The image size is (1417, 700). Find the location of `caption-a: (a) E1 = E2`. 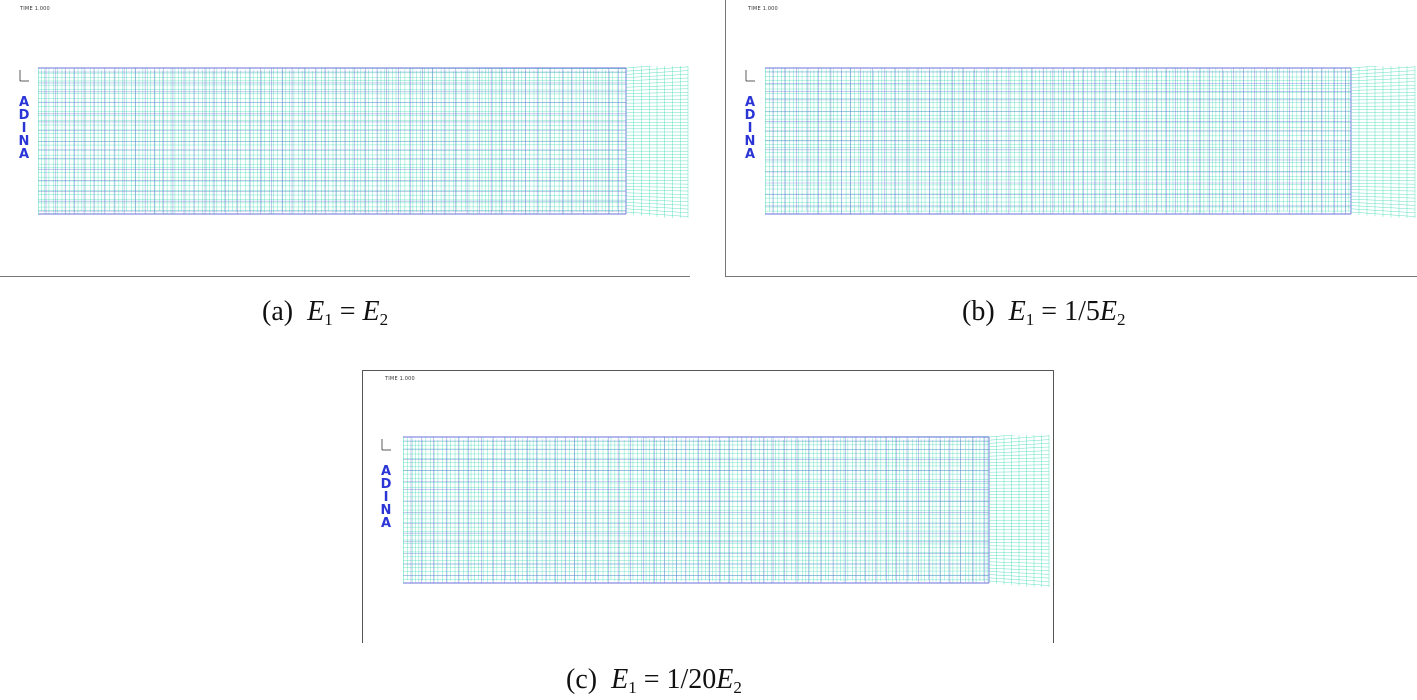

caption-a: (a) E1 = E2 is located at coordinates (325, 313).